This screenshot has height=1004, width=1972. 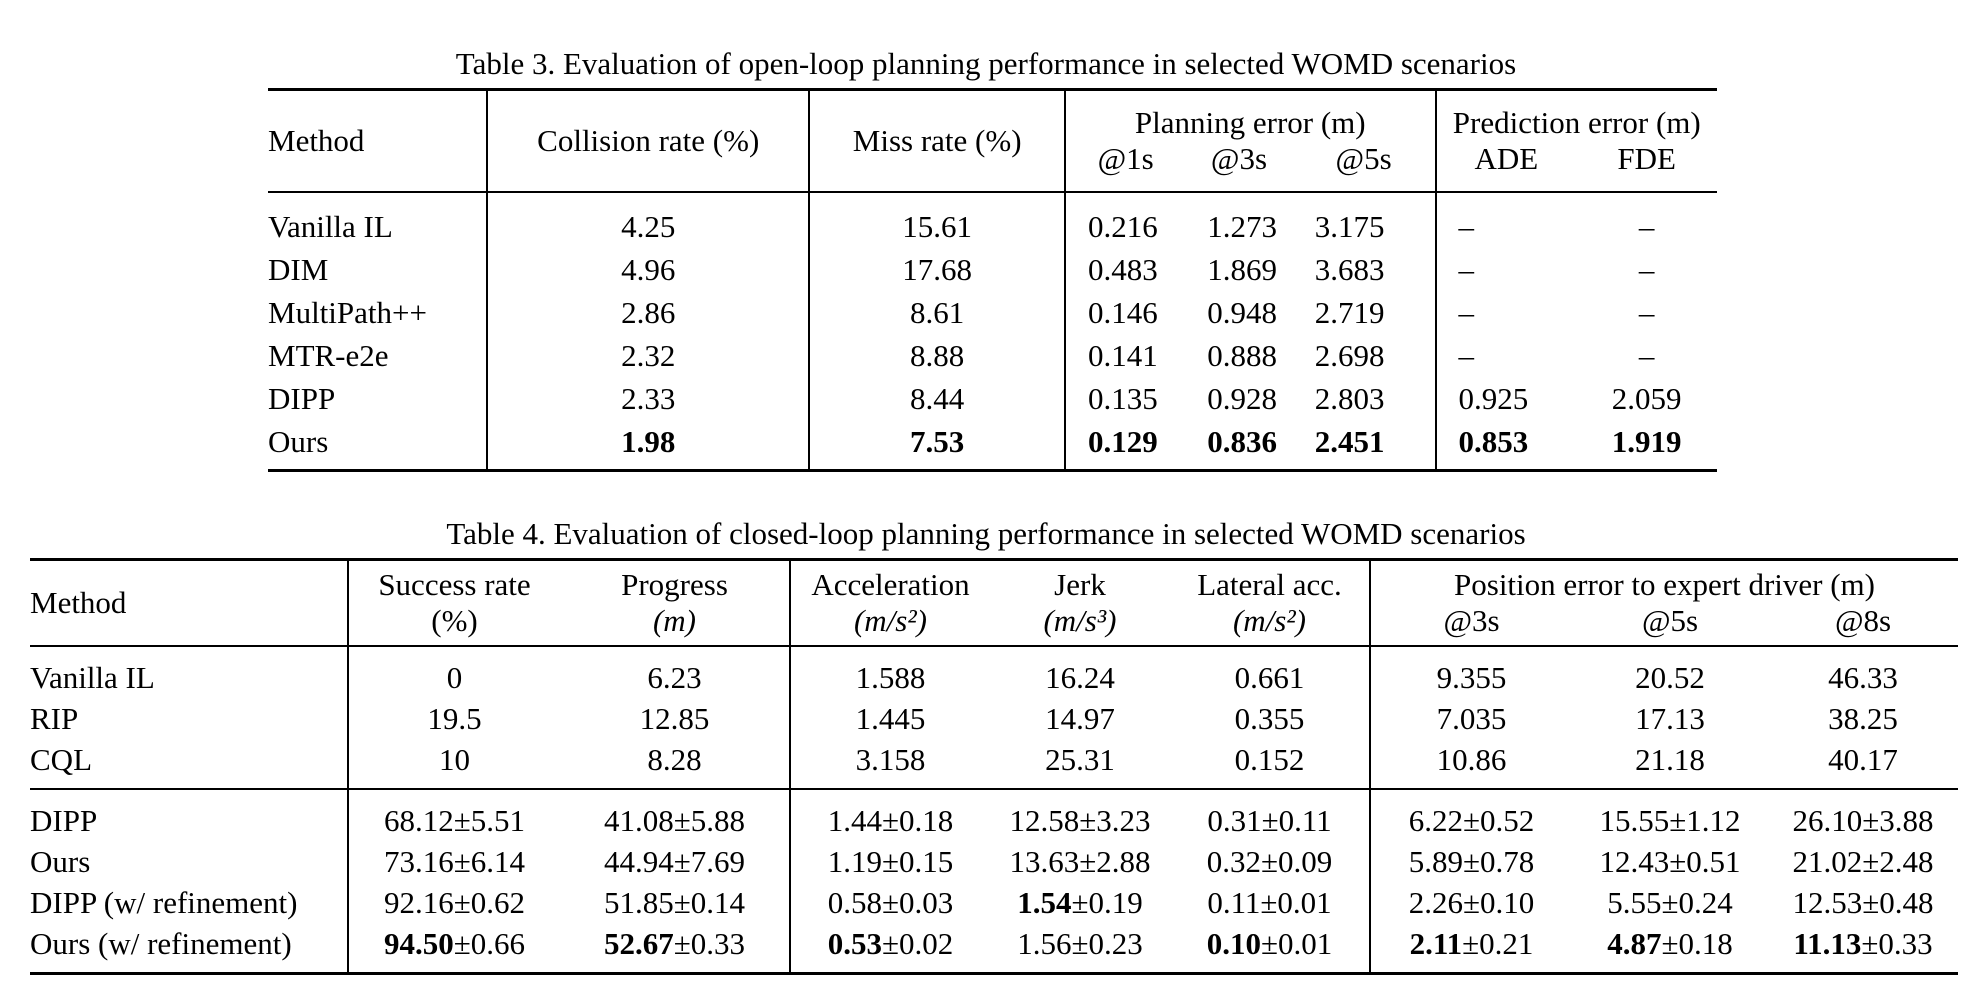 I want to click on t3-cell-method: Vanilla IL, so click(x=378, y=220).